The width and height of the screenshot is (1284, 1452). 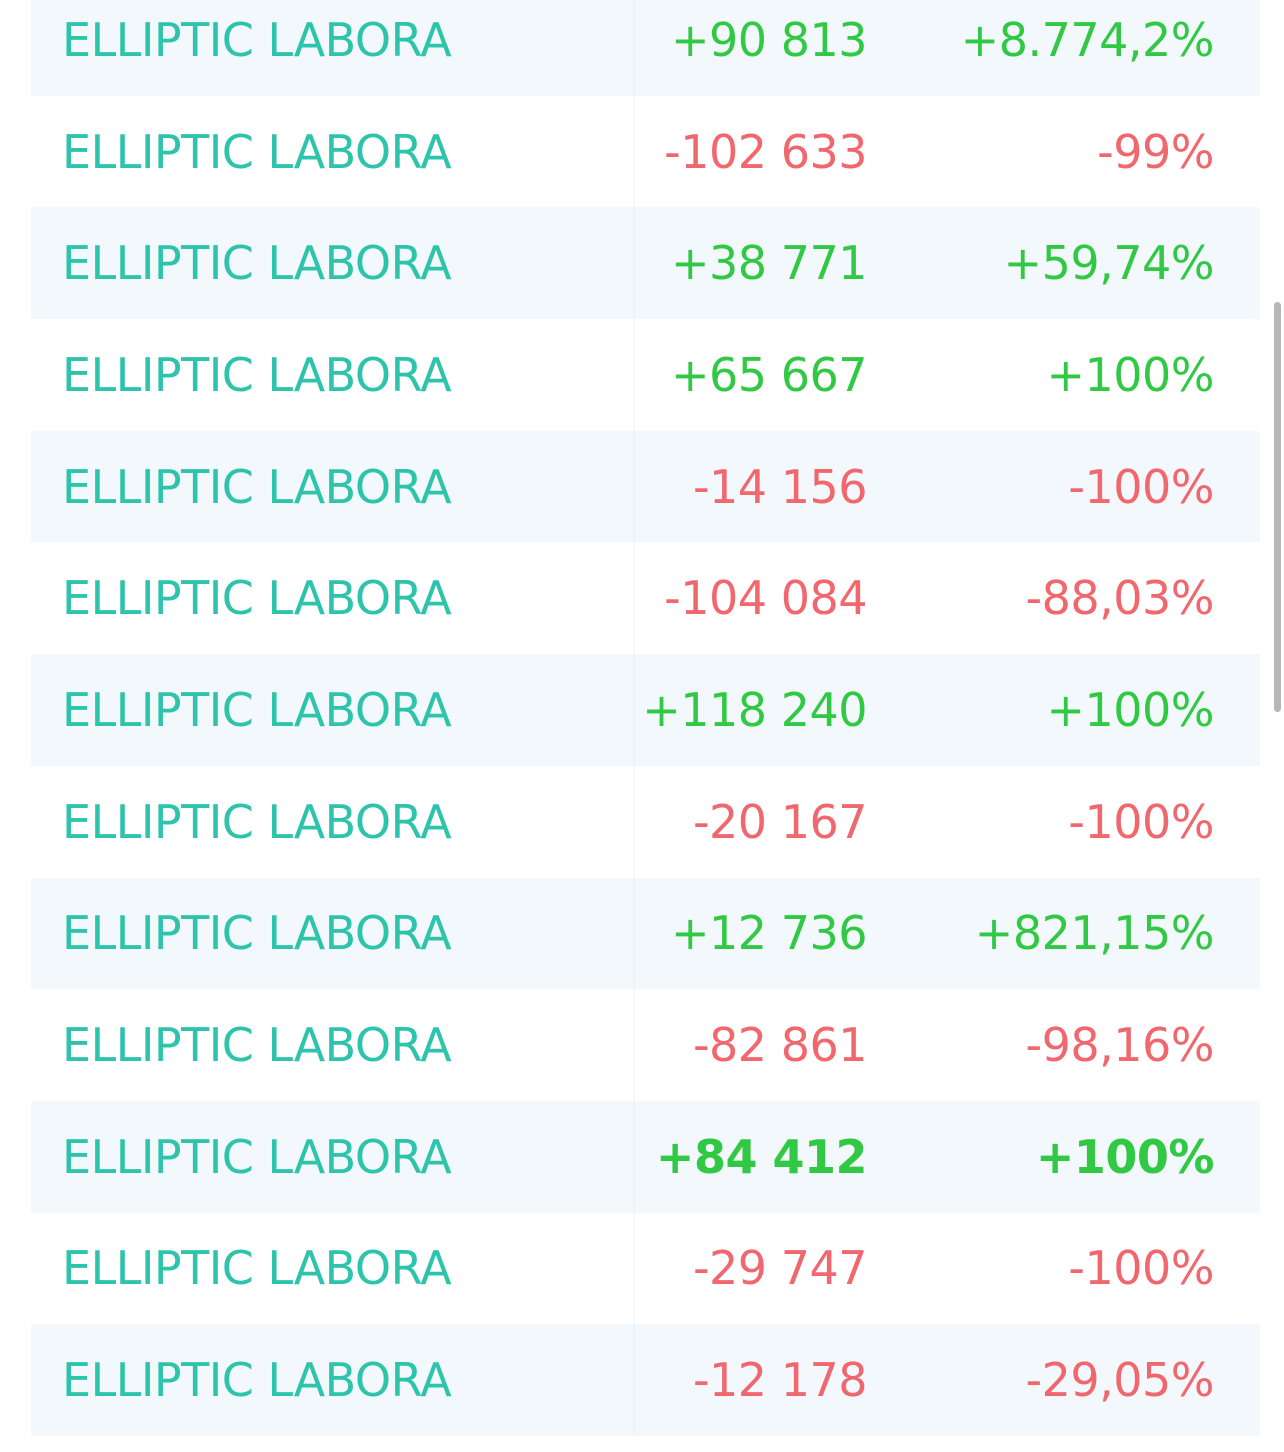 What do you see at coordinates (769, 374) in the screenshot?
I see `amount-value: +65 667` at bounding box center [769, 374].